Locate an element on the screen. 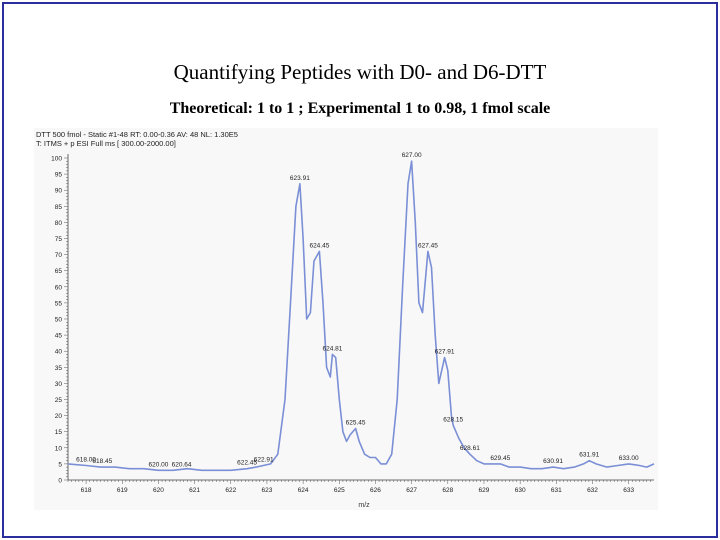 Image resolution: width=720 pixels, height=540 pixels. x-tick-label: 623 is located at coordinates (267, 490).